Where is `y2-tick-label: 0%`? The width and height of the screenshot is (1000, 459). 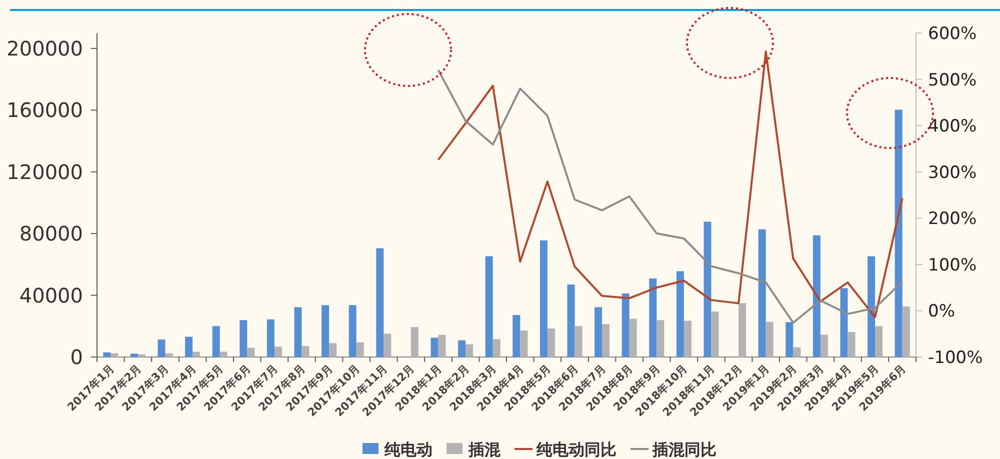 y2-tick-label: 0% is located at coordinates (941, 312).